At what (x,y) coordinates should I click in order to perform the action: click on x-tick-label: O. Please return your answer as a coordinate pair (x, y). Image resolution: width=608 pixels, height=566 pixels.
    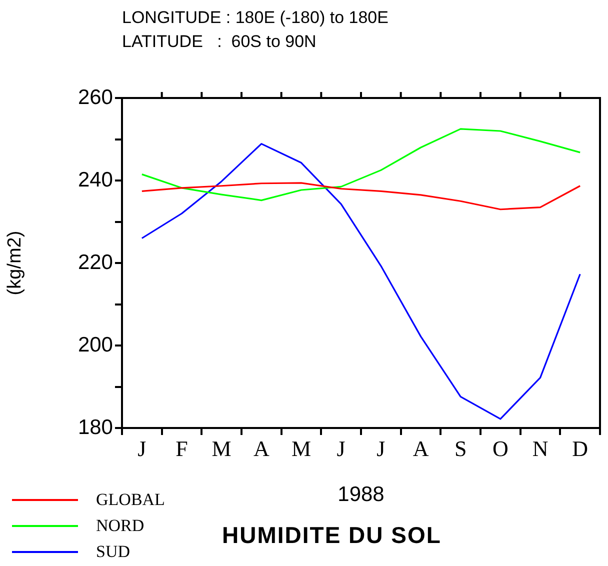
    Looking at the image, I should click on (500, 448).